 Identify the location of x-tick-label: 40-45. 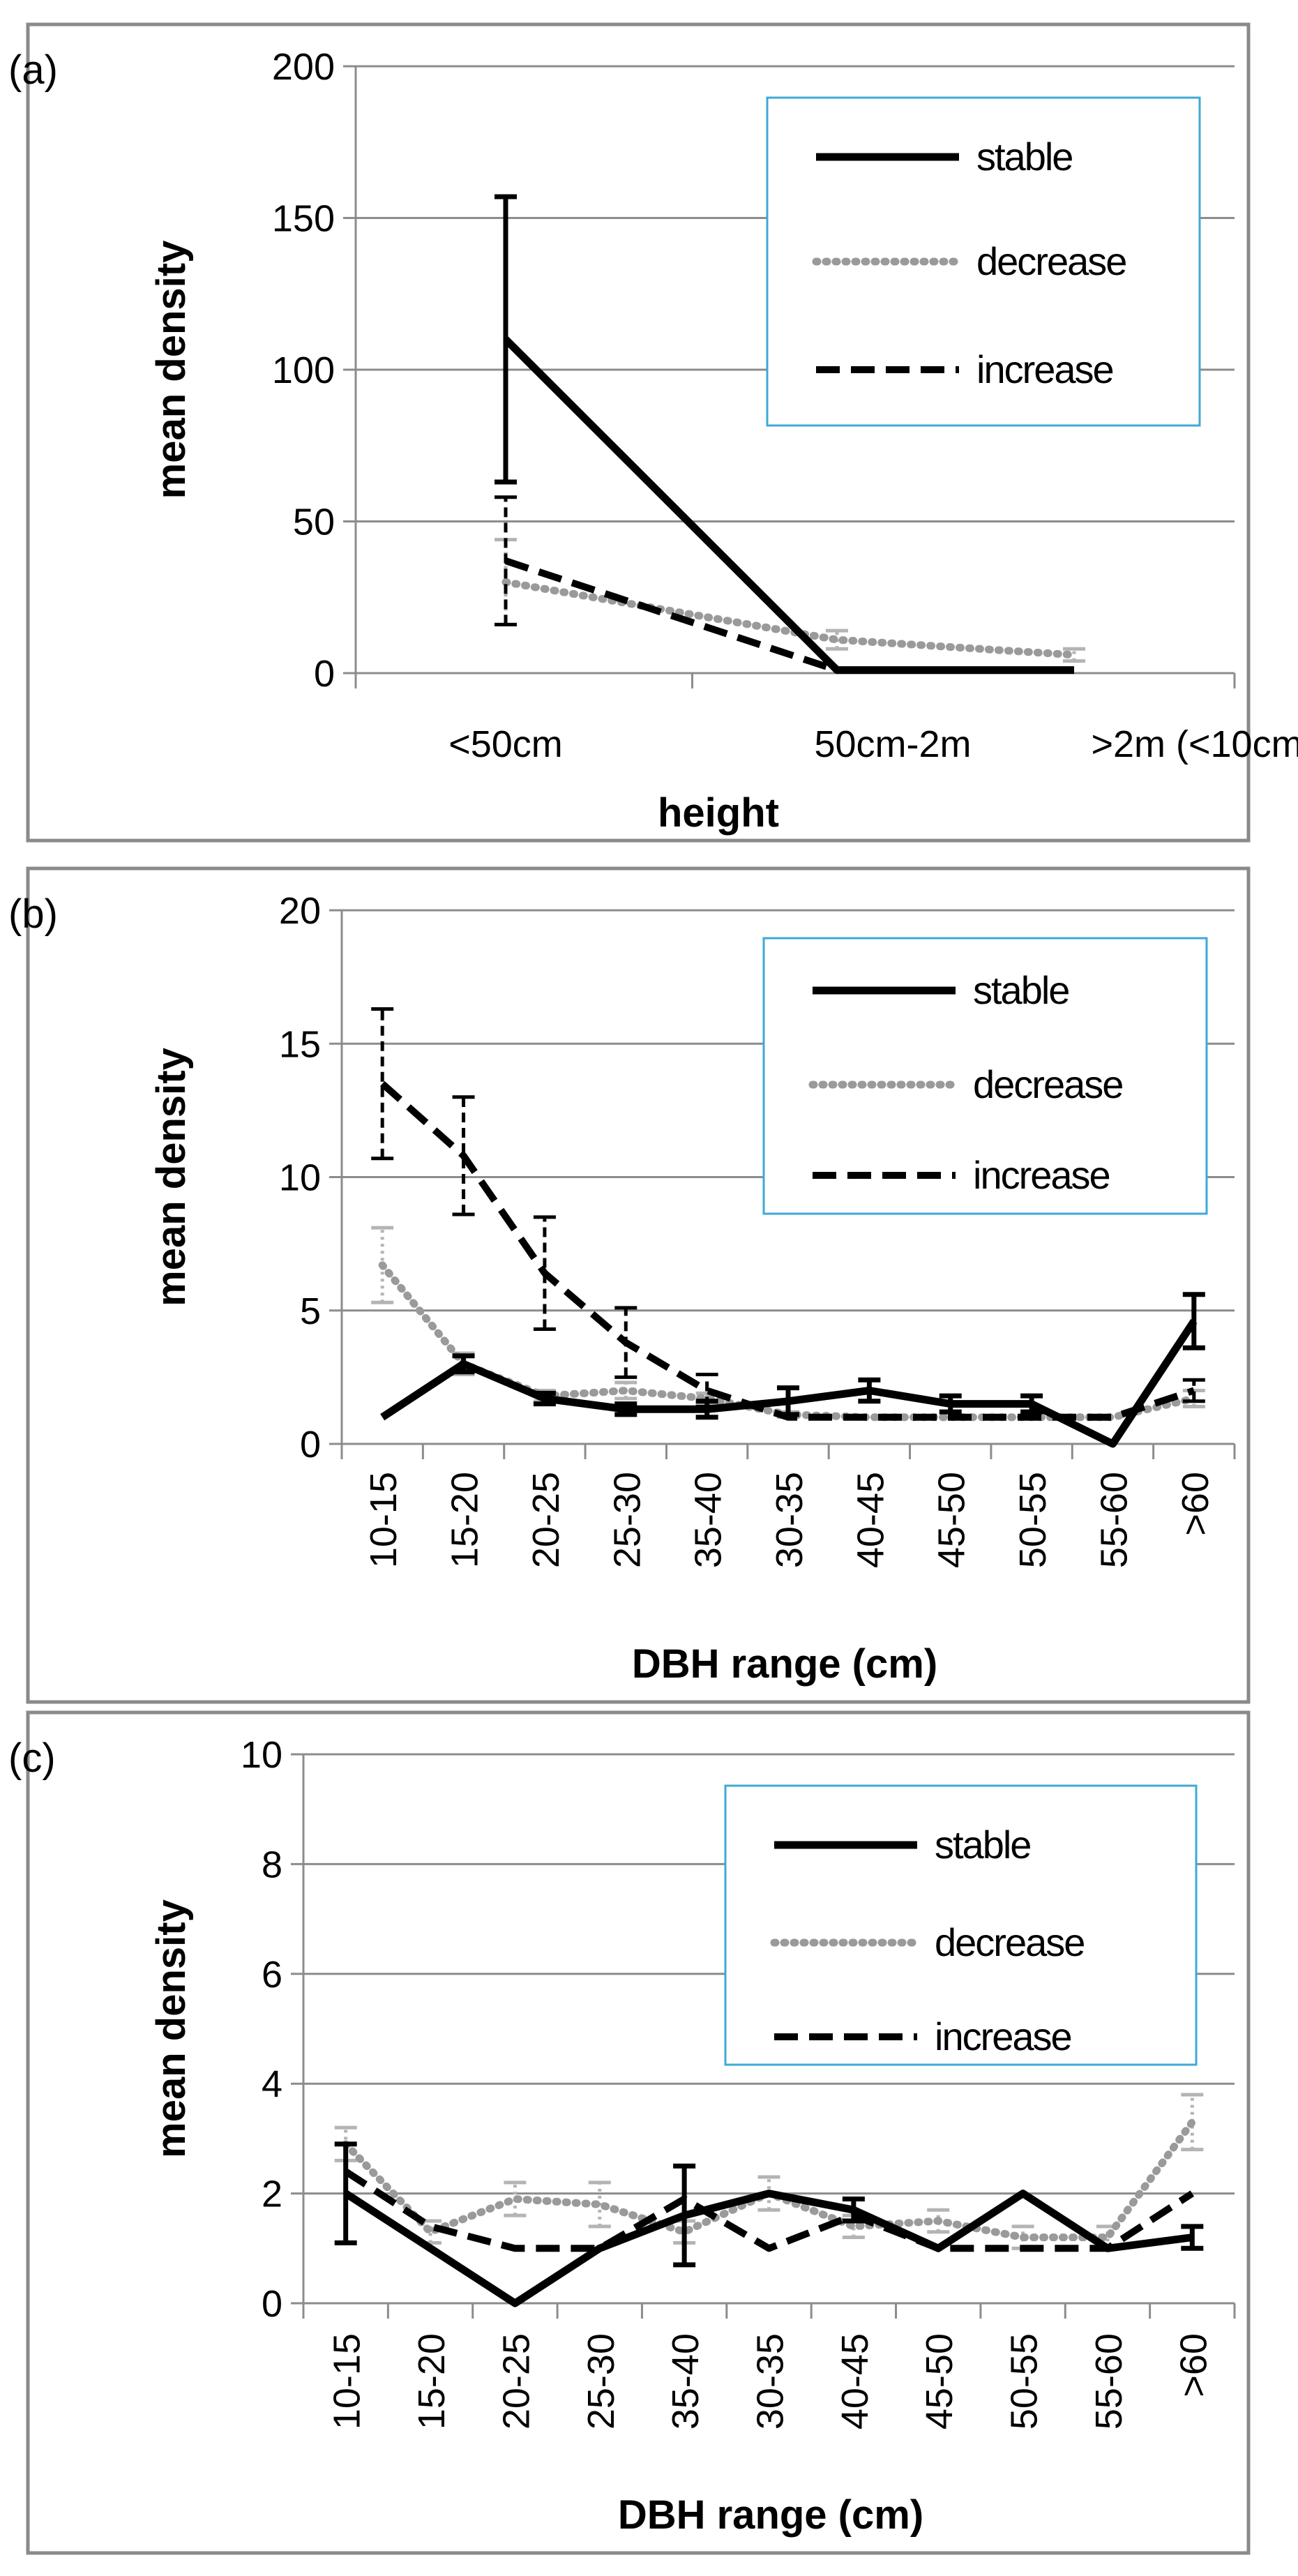
(870, 1520).